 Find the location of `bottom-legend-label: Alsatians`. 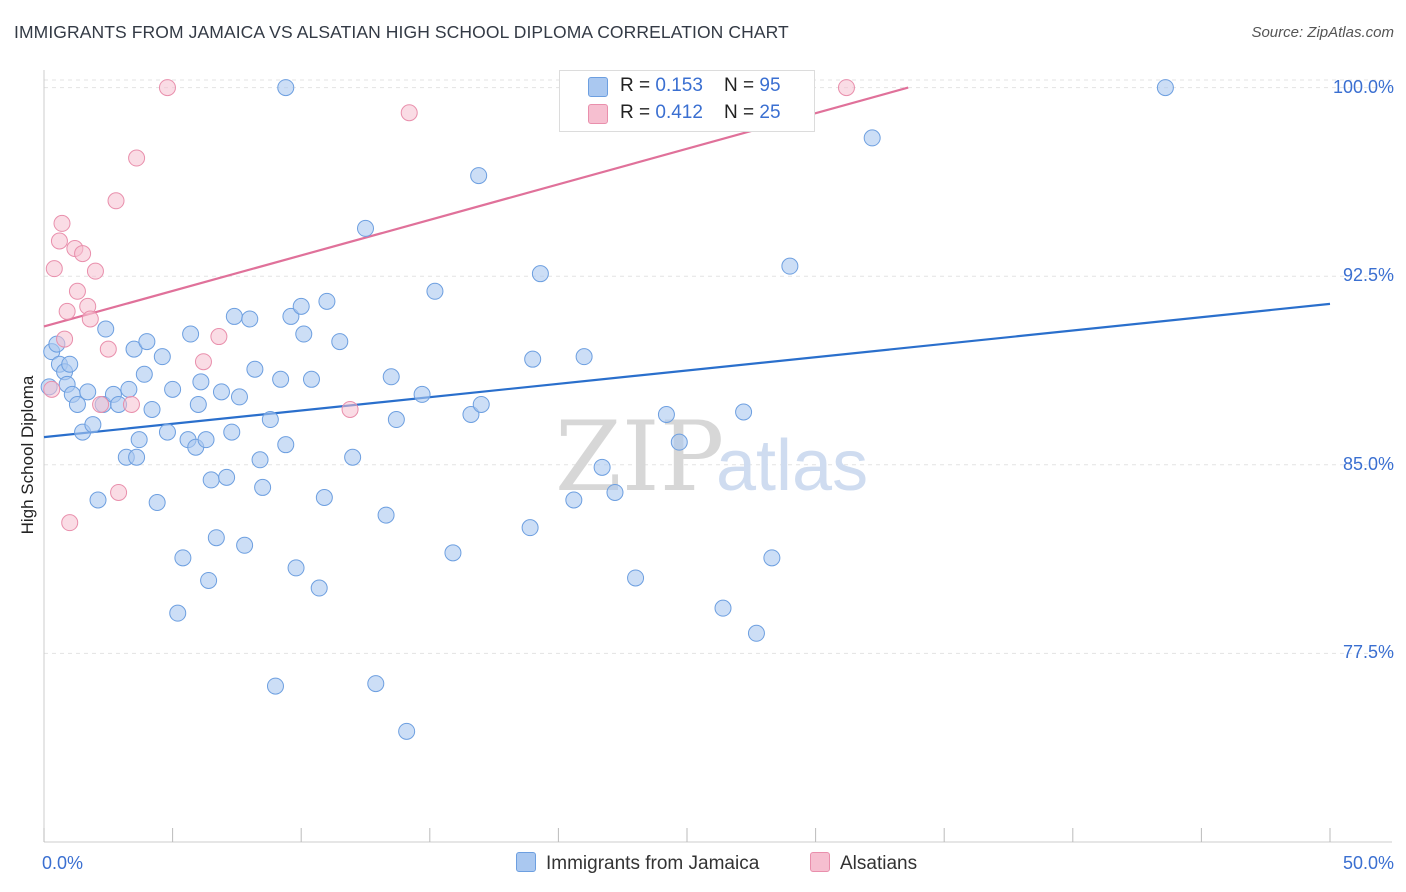

bottom-legend-label: Alsatians is located at coordinates (879, 863).